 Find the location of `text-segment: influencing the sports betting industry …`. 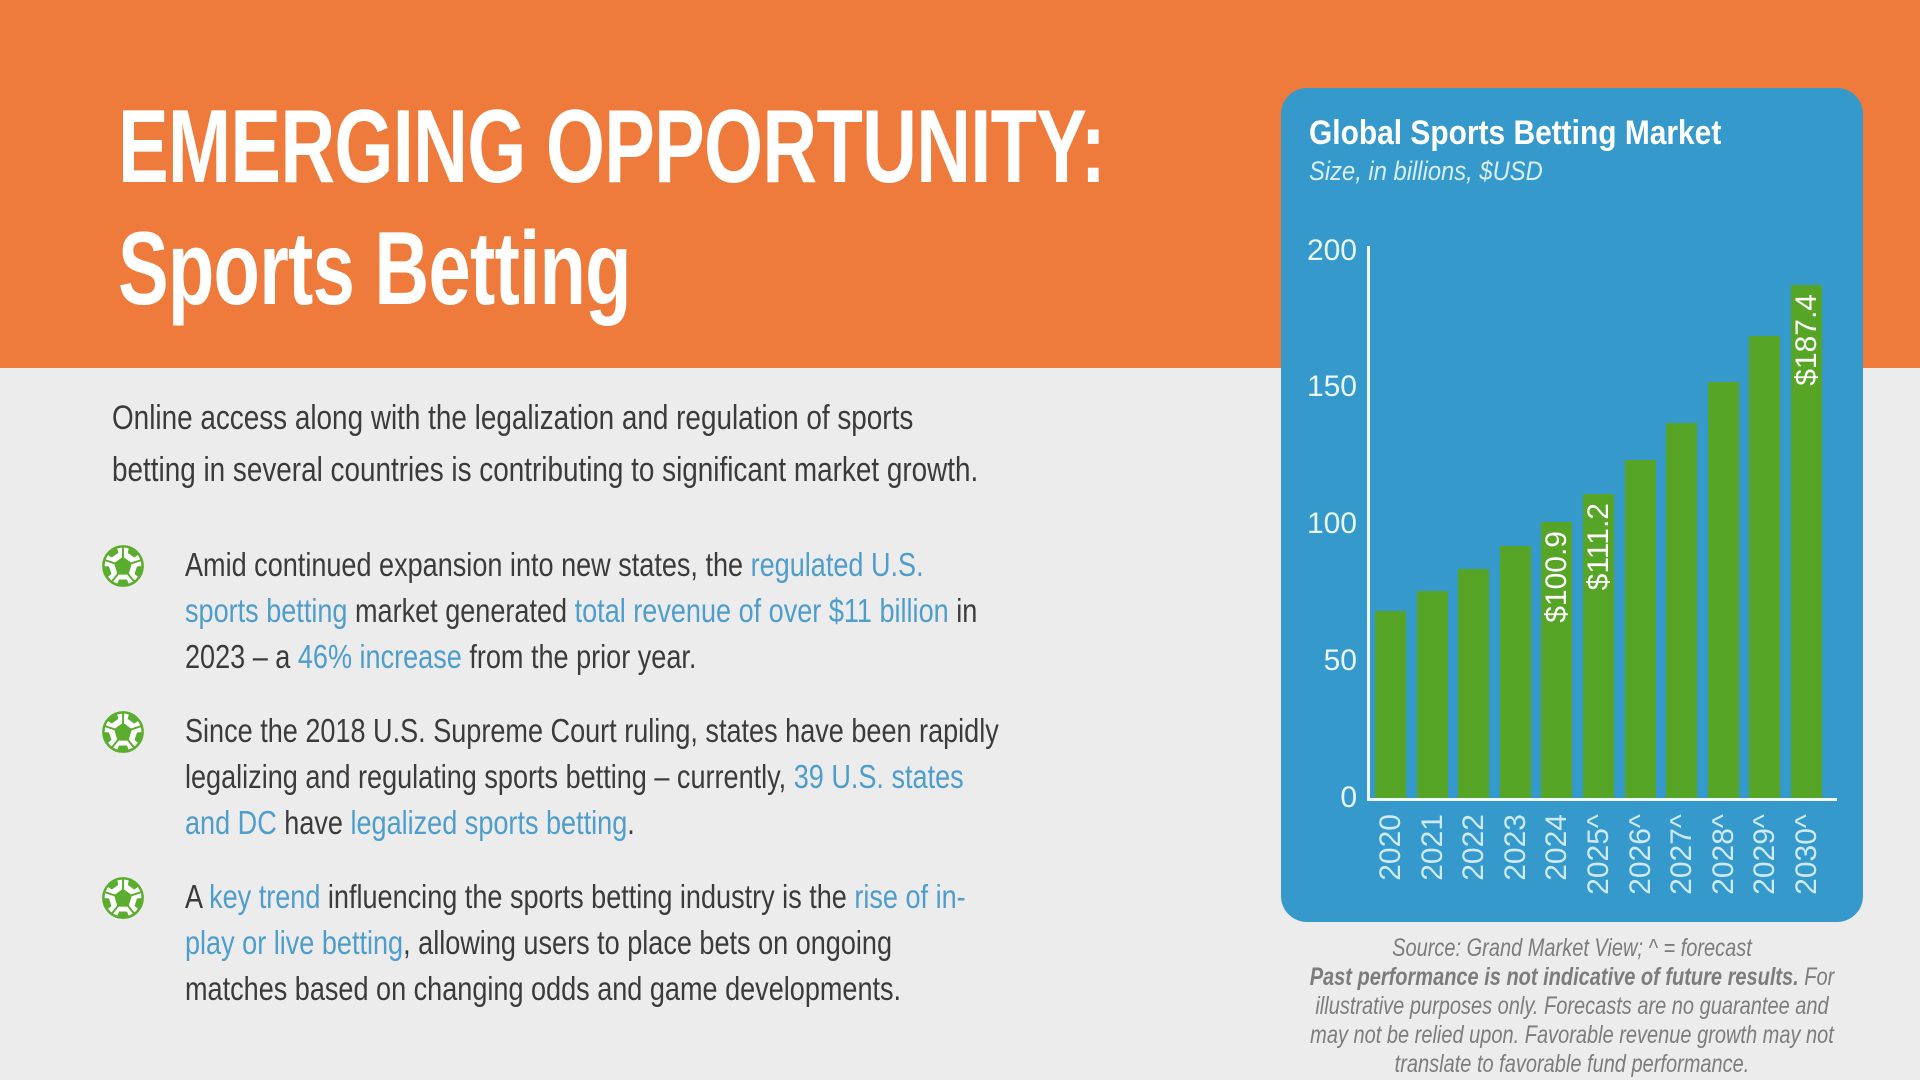

text-segment: influencing the sports betting industry … is located at coordinates (587, 896).